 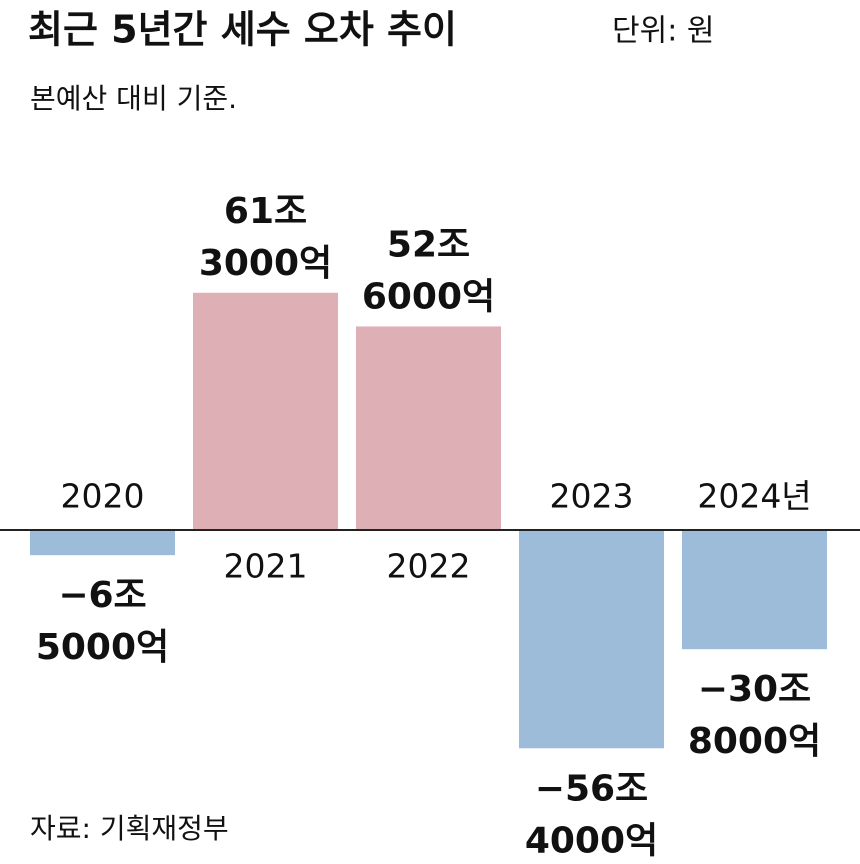 What do you see at coordinates (591, 788) in the screenshot?
I see `value-label: −56조` at bounding box center [591, 788].